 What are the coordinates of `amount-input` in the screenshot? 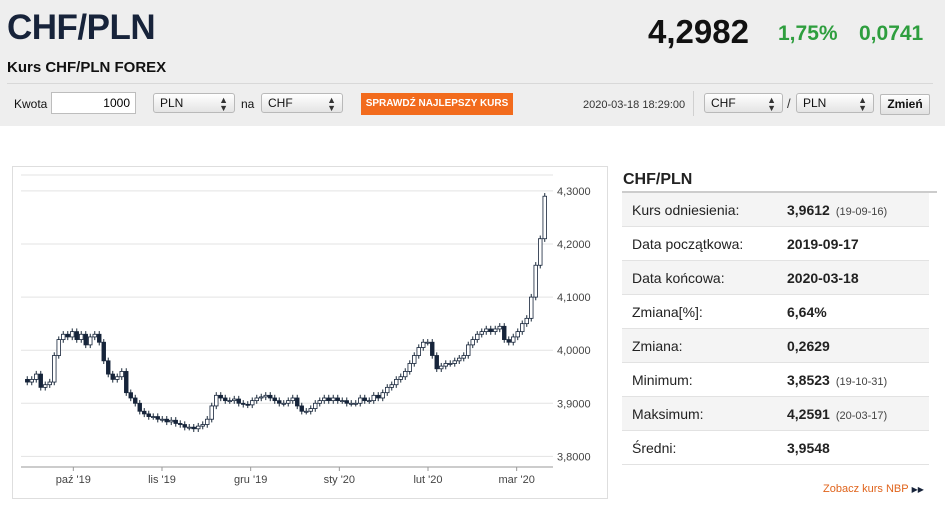 It's located at (93, 103).